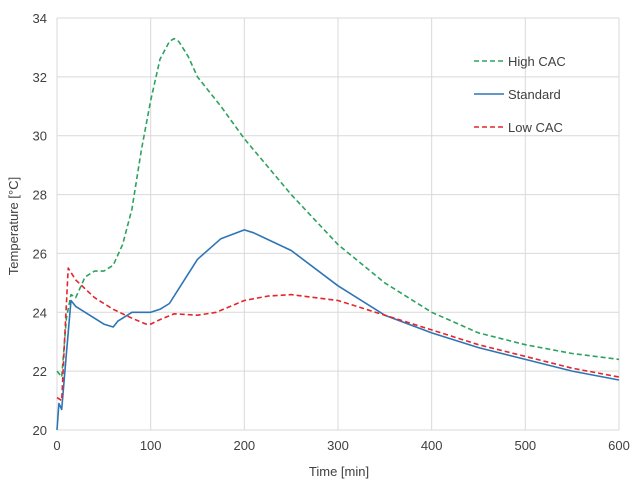 Image resolution: width=631 pixels, height=483 pixels. Describe the element at coordinates (151, 445) in the screenshot. I see `x-tick-label: 100` at that location.